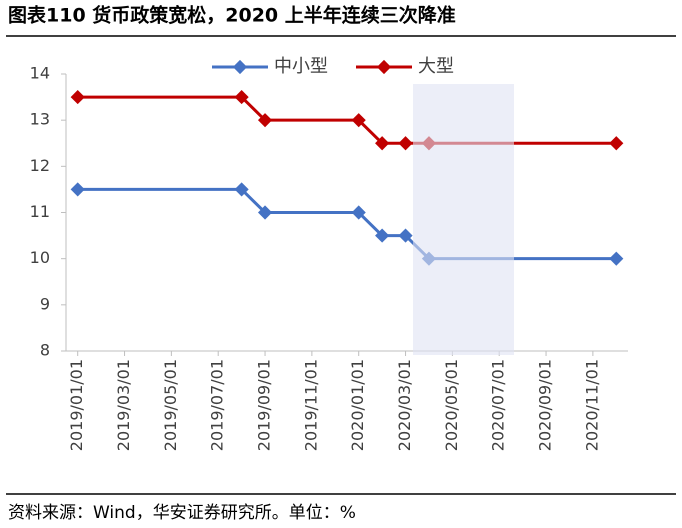 The width and height of the screenshot is (682, 528). What do you see at coordinates (40, 165) in the screenshot?
I see `y-tick-label: 12` at bounding box center [40, 165].